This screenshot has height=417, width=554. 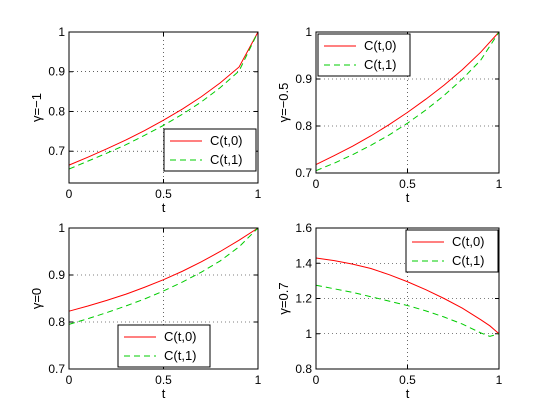 What do you see at coordinates (303, 228) in the screenshot?
I see `y-tick-label: 1.6` at bounding box center [303, 228].